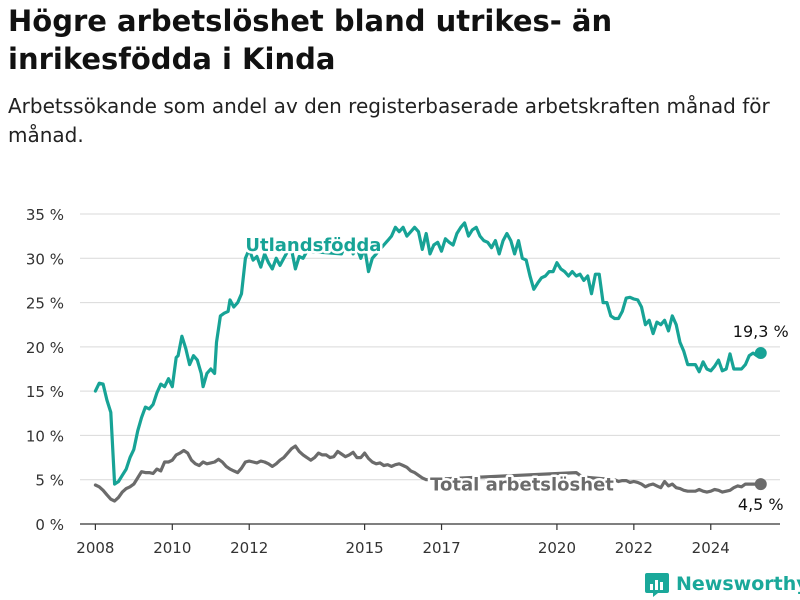 This screenshot has width=800, height=600. Describe the element at coordinates (634, 548) in the screenshot. I see `x-tick-label: 2022` at that location.